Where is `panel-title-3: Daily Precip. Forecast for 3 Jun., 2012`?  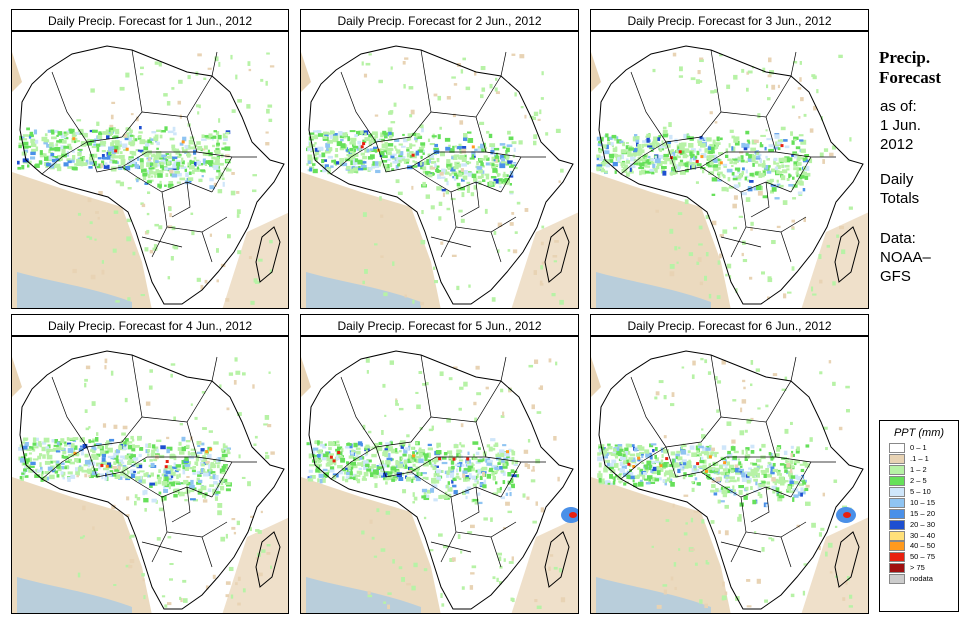
panel-title-3: Daily Precip. Forecast for 3 Jun., 2012 is located at coordinates (729, 20).